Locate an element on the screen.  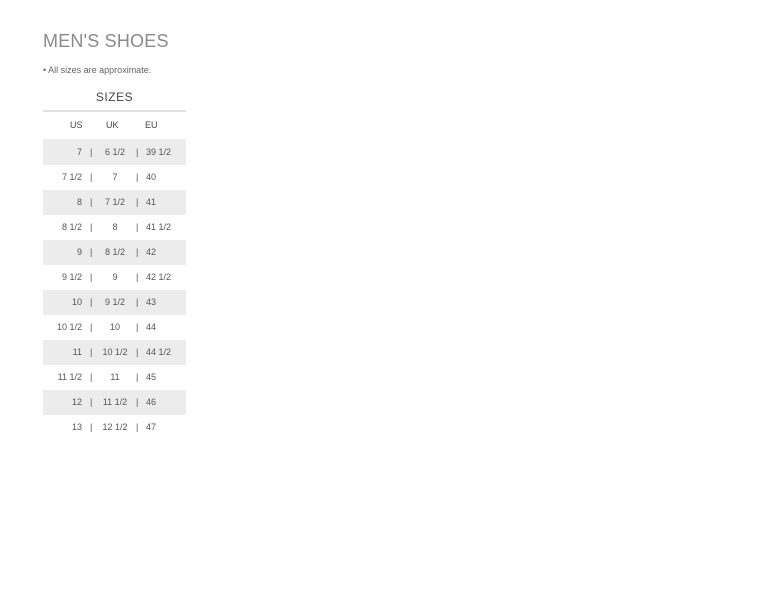
header-eu: EU is located at coordinates (151, 125).